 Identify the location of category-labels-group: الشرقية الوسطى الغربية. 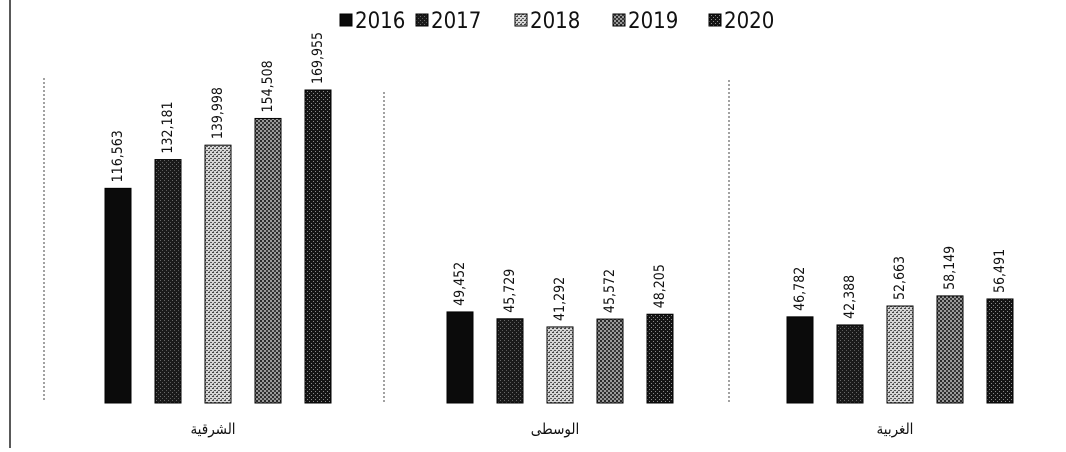
(551, 429).